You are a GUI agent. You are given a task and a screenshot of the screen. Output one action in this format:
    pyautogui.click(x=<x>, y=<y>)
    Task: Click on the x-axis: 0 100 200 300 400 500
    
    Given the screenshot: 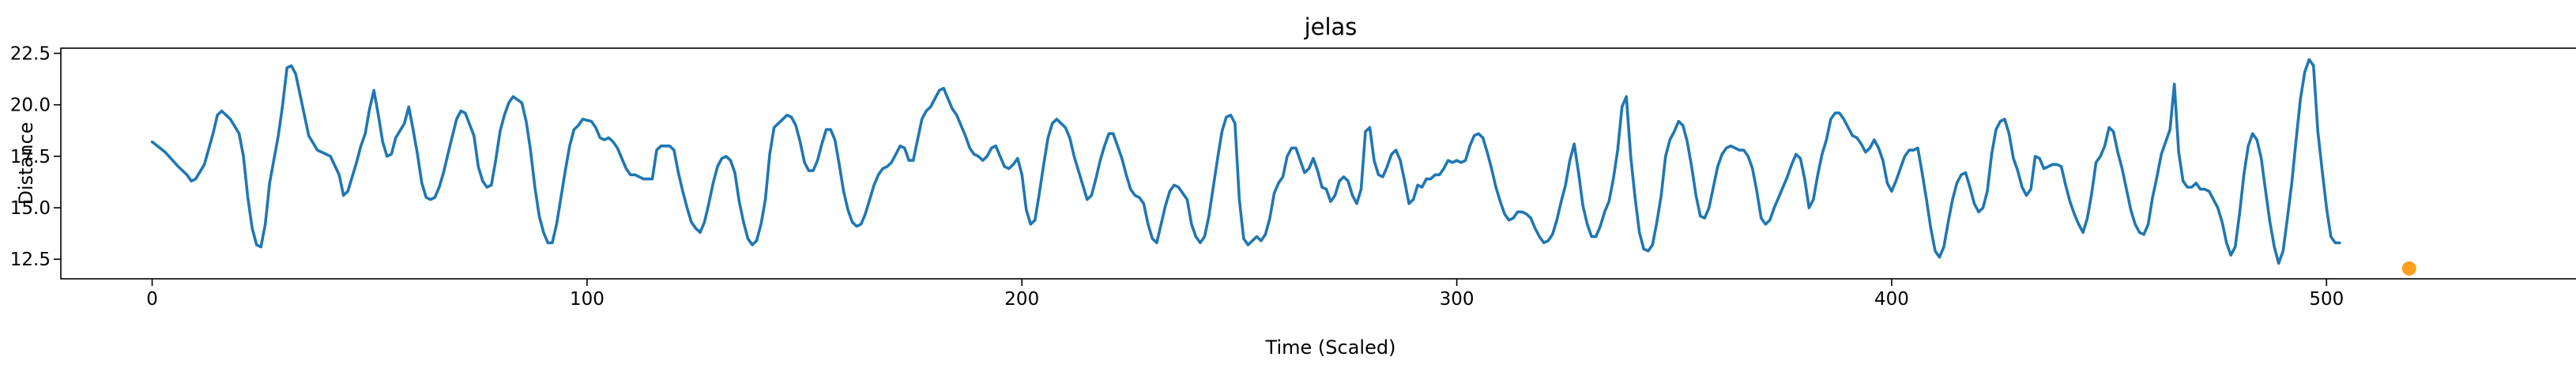 What is the action you would take?
    pyautogui.click(x=1245, y=294)
    